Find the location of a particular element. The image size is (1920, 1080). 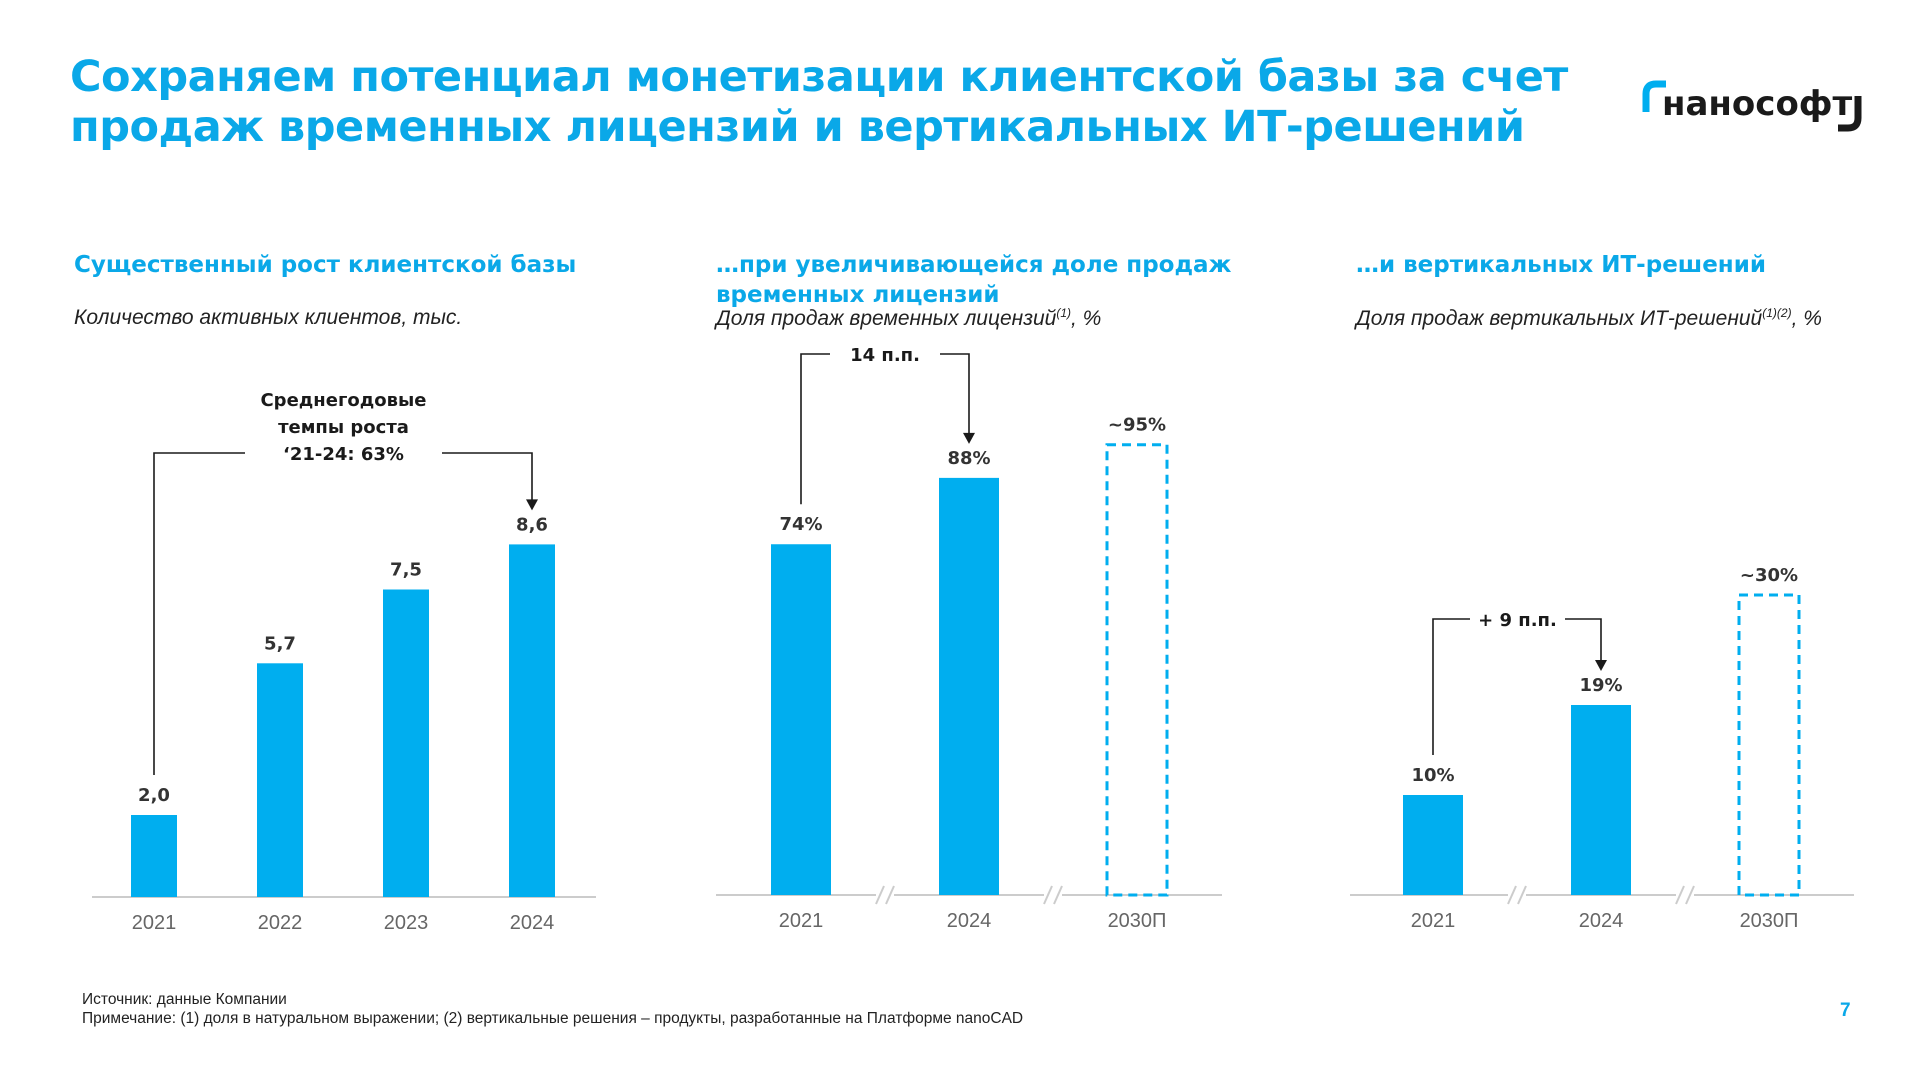

chart-2-data-label: 74% is located at coordinates (800, 524).